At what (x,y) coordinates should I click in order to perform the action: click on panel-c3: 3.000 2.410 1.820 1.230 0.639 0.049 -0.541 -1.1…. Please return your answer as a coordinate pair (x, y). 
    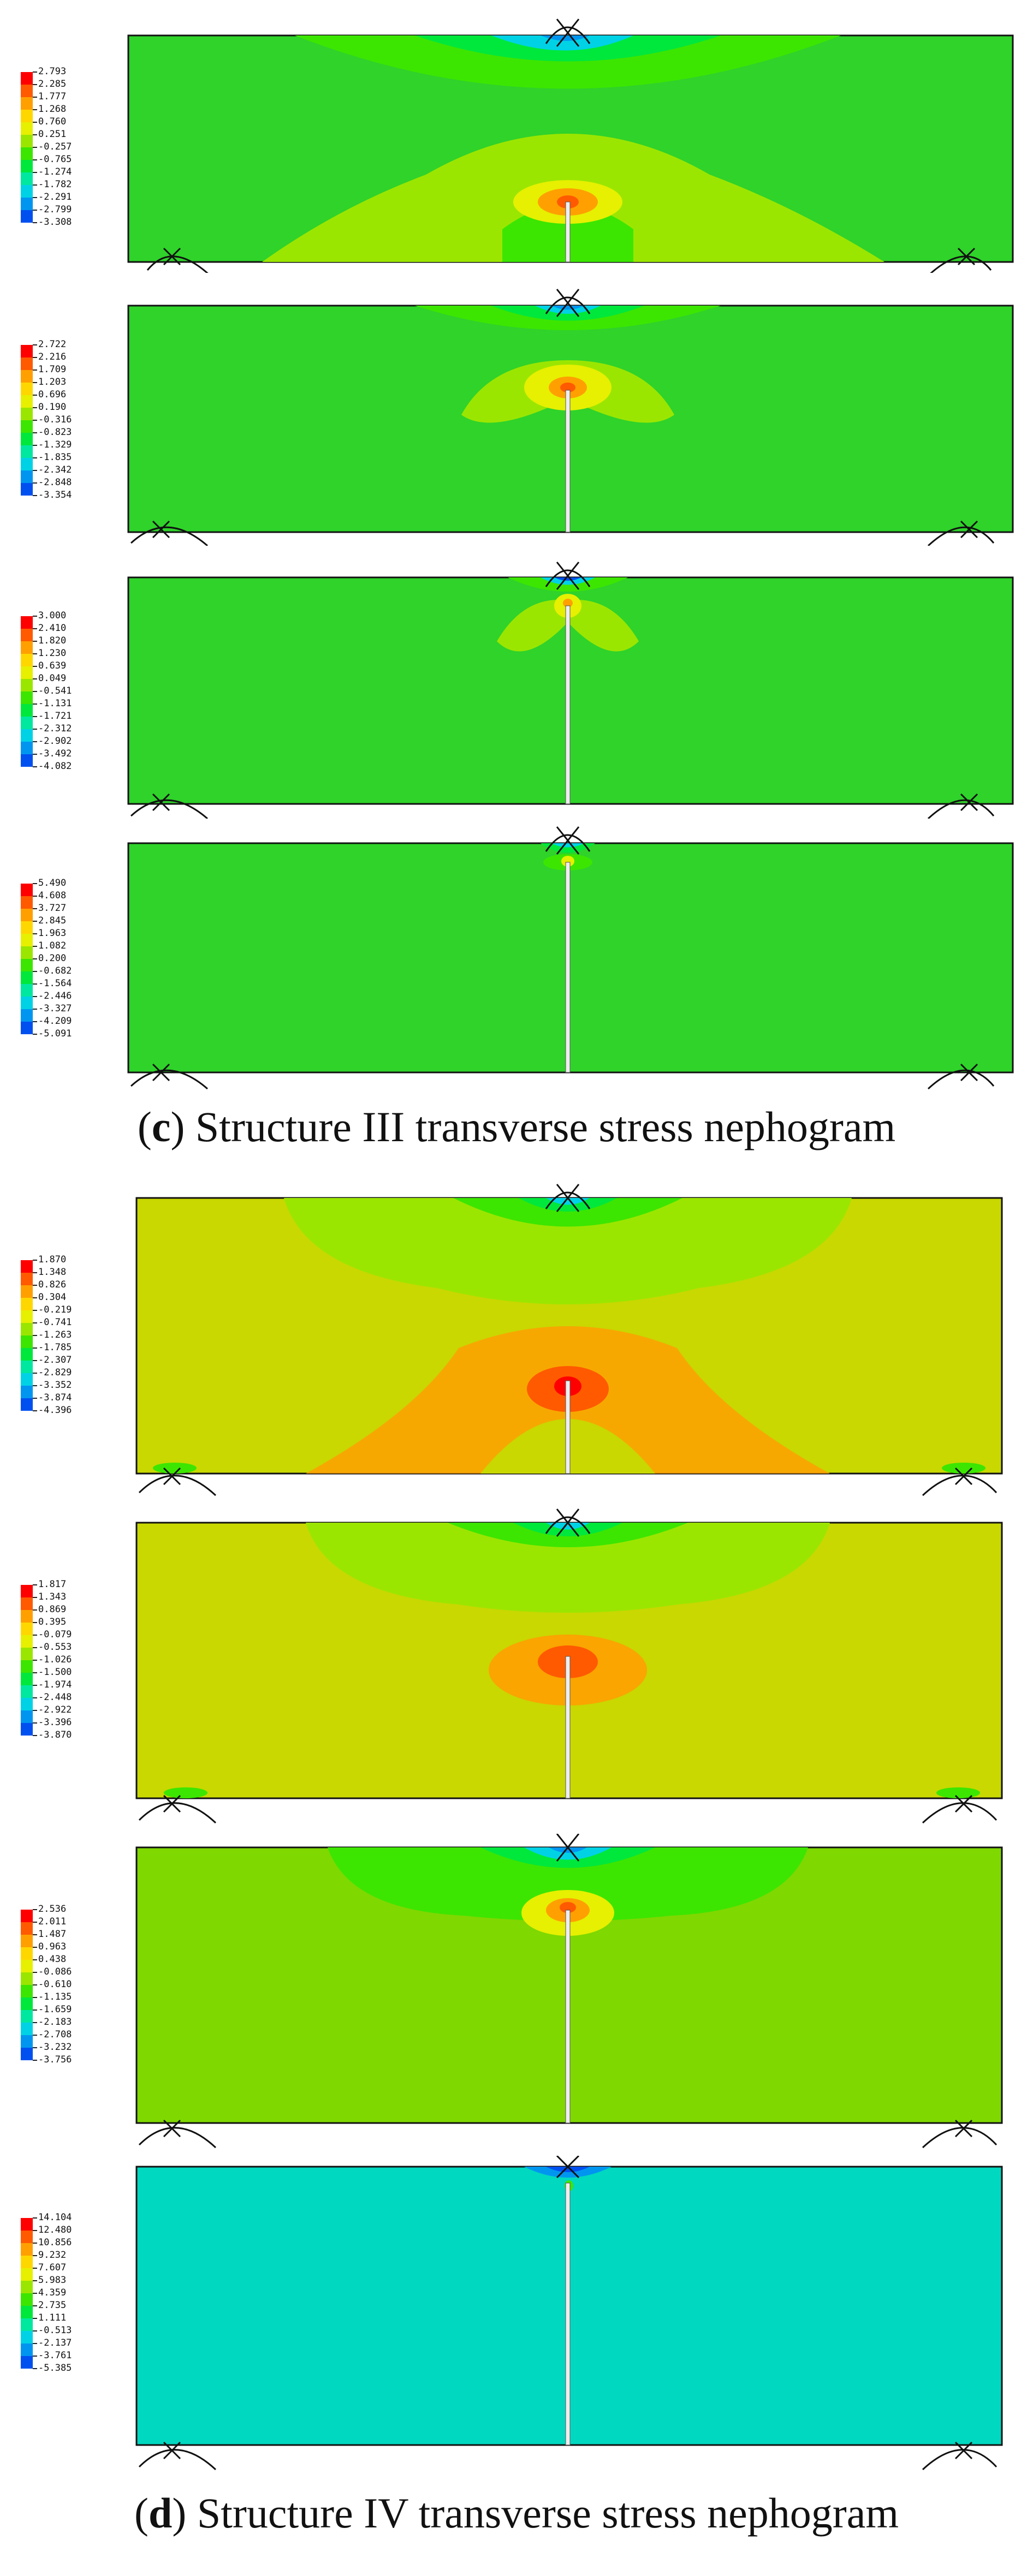
    Looking at the image, I should click on (516, 682).